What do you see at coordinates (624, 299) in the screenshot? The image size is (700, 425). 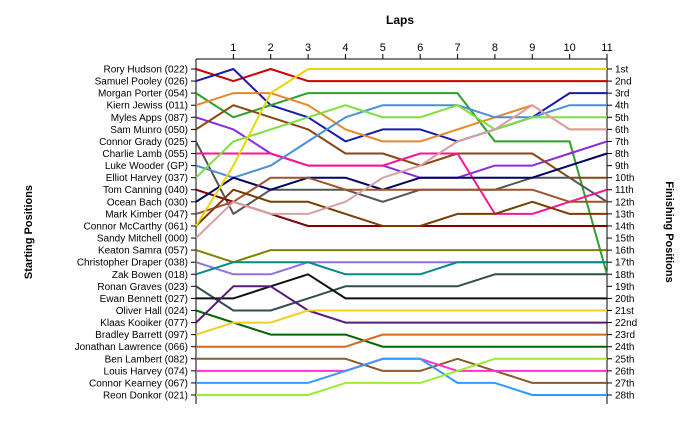 I see `finishing-position-label: 20th` at bounding box center [624, 299].